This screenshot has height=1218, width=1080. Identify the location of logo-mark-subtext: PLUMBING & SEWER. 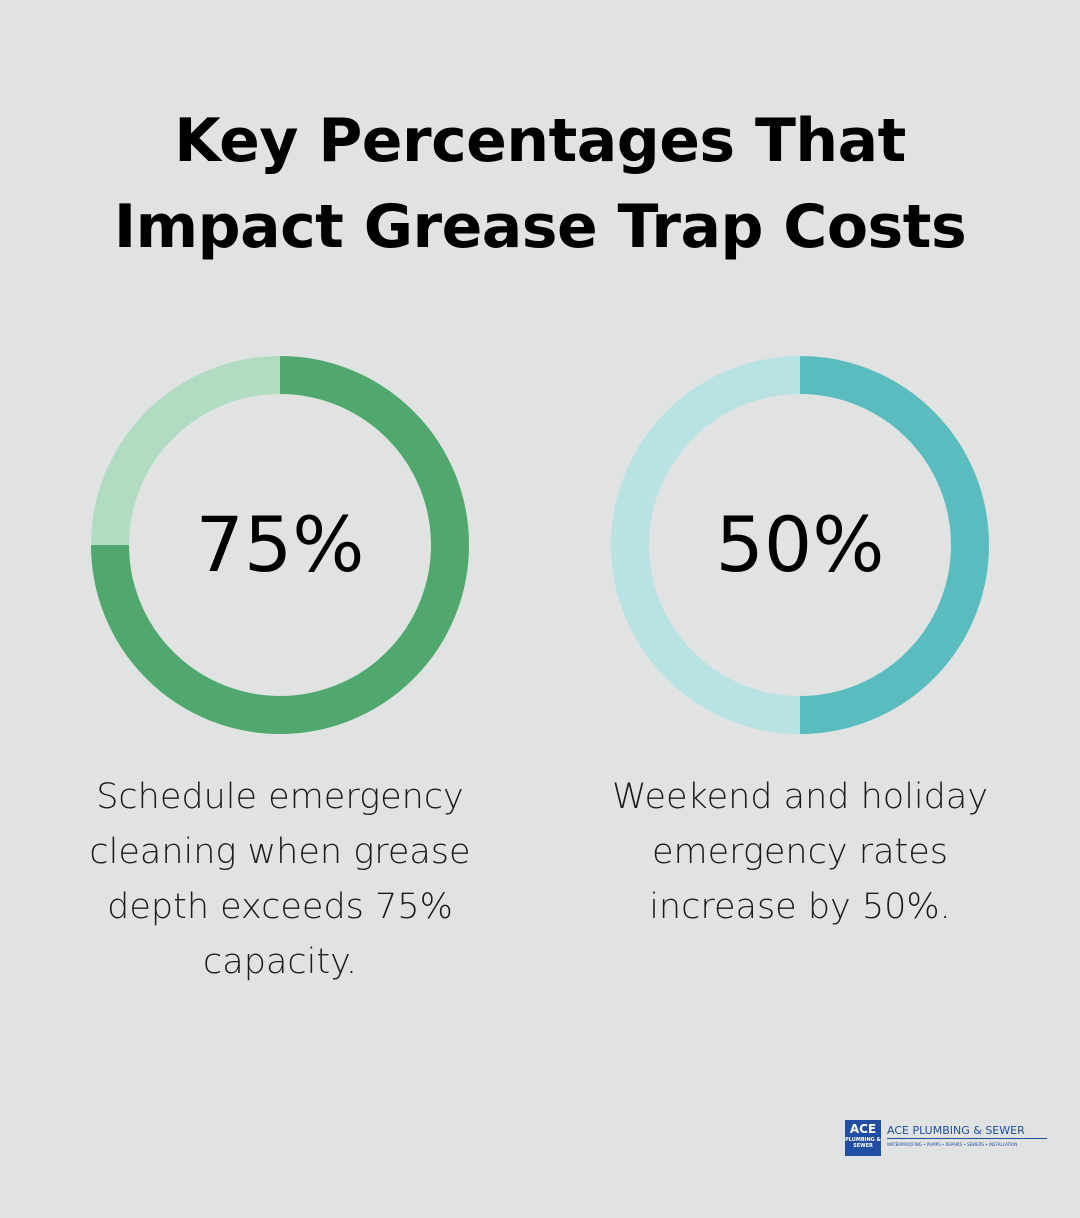
(863, 1143).